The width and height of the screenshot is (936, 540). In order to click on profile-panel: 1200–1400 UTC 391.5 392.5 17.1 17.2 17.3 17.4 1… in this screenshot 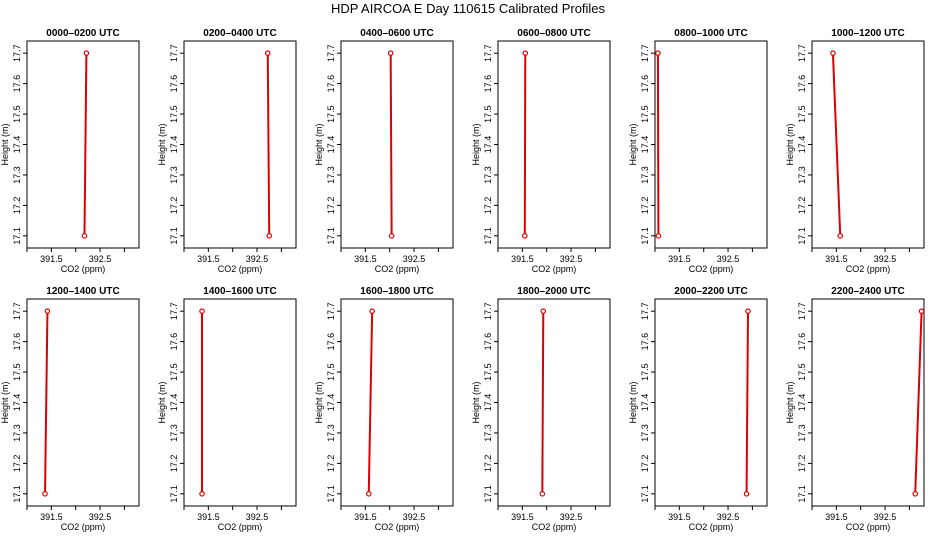, I will do `click(70, 409)`.